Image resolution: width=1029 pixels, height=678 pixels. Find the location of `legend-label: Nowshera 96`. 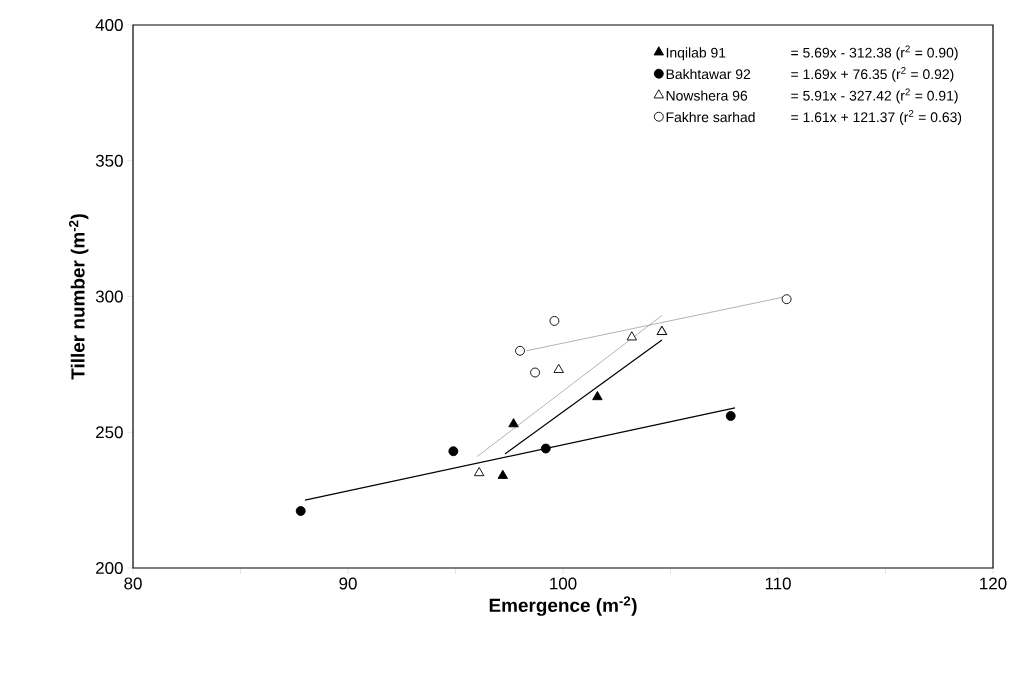

legend-label: Nowshera 96 is located at coordinates (707, 95).